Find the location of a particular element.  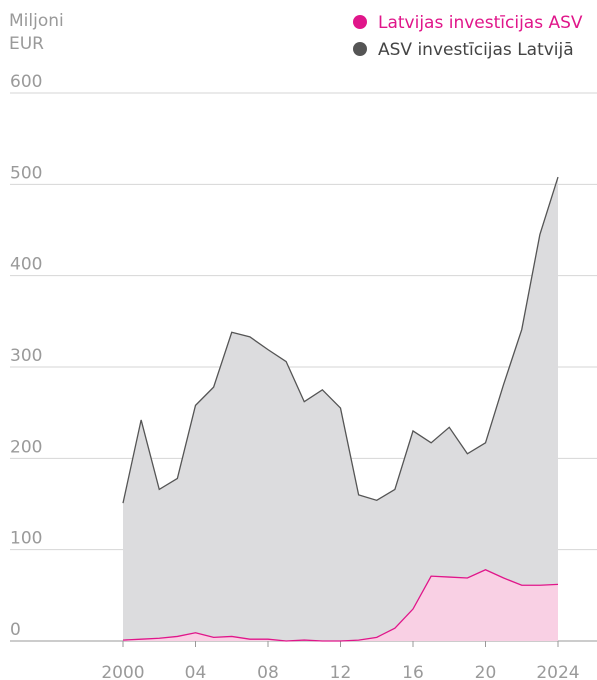

legend-label: Latvijas investīcijas ASV is located at coordinates (480, 23).